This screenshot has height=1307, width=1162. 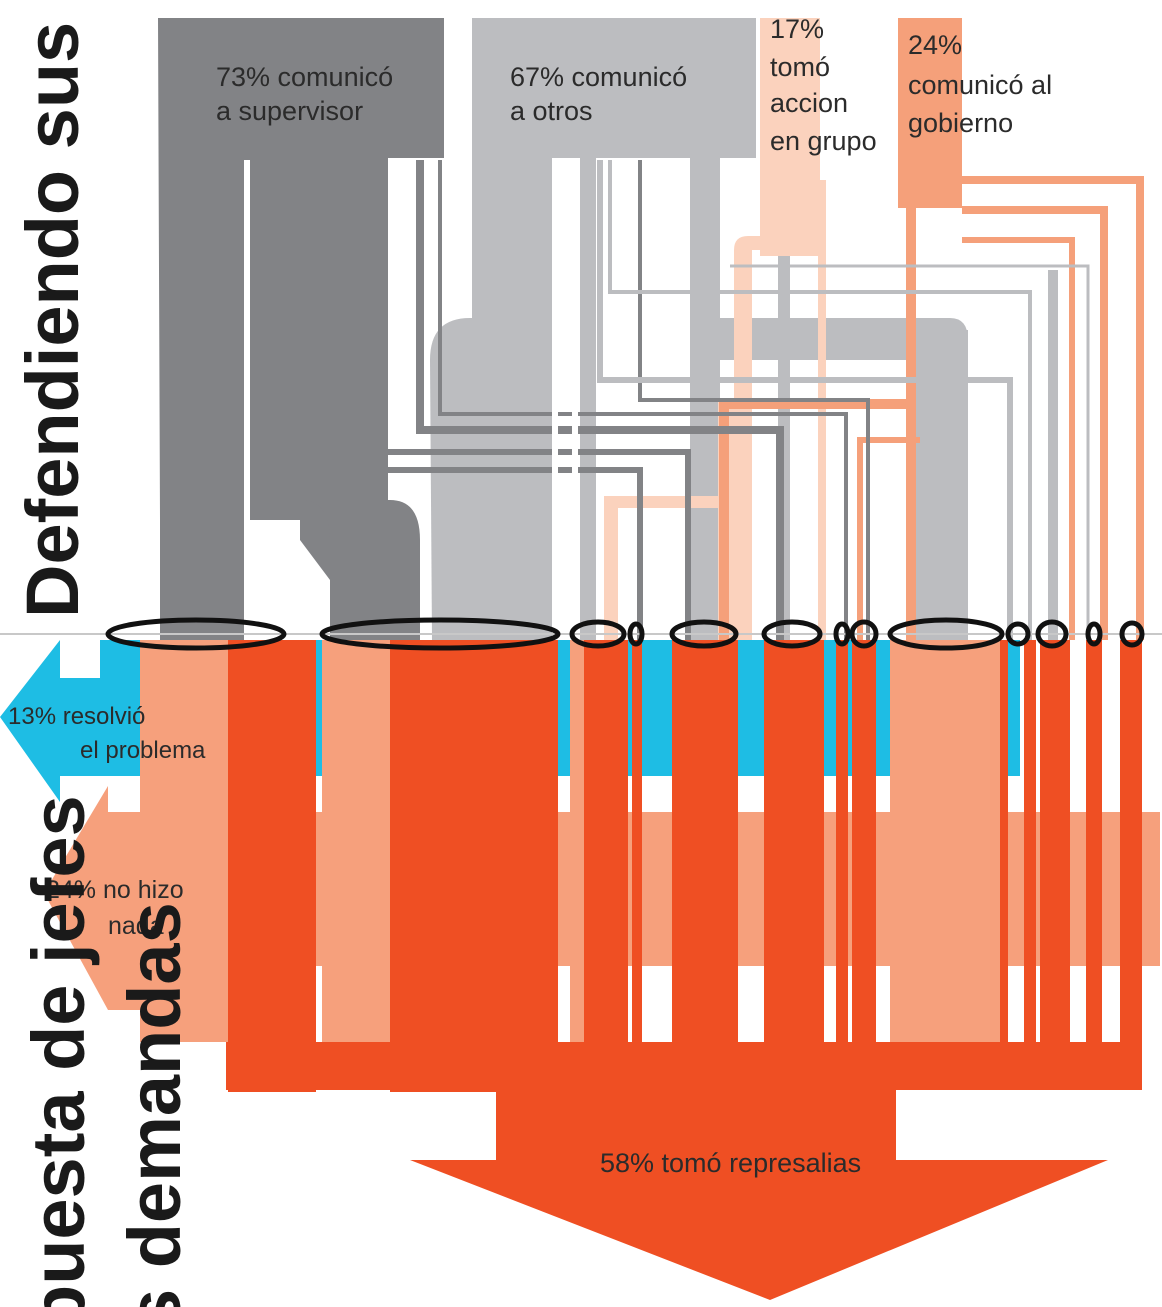 What do you see at coordinates (1094, 634) in the screenshot?
I see `cylinder-top-i` at bounding box center [1094, 634].